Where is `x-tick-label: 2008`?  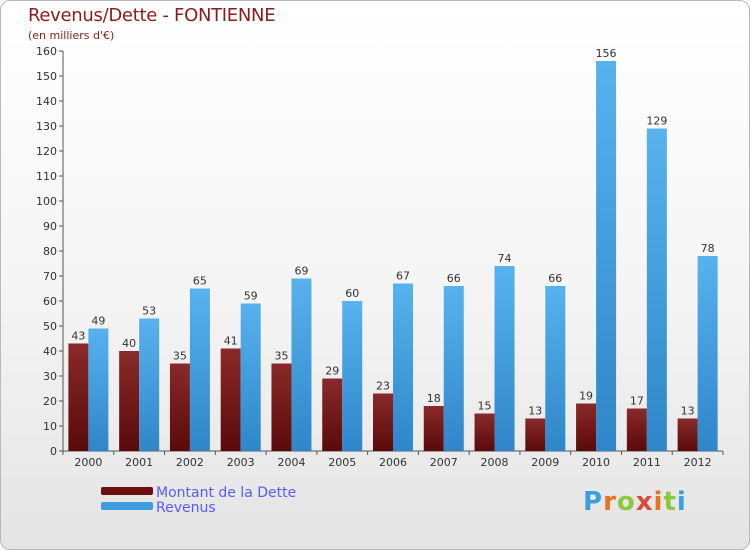
x-tick-label: 2008 is located at coordinates (495, 462).